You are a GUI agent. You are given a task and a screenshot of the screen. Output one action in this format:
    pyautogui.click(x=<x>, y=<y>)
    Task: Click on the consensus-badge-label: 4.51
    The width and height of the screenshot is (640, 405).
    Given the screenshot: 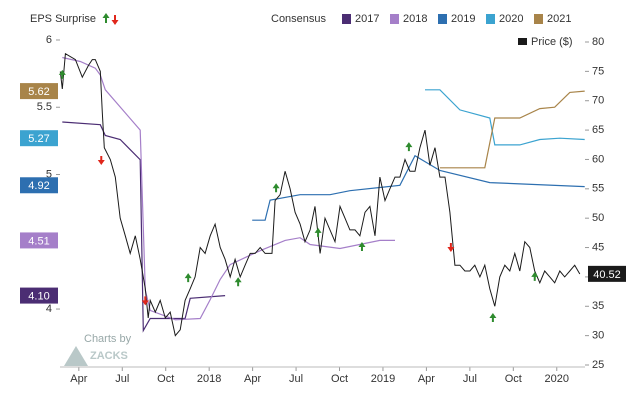 What is the action you would take?
    pyautogui.click(x=38, y=241)
    